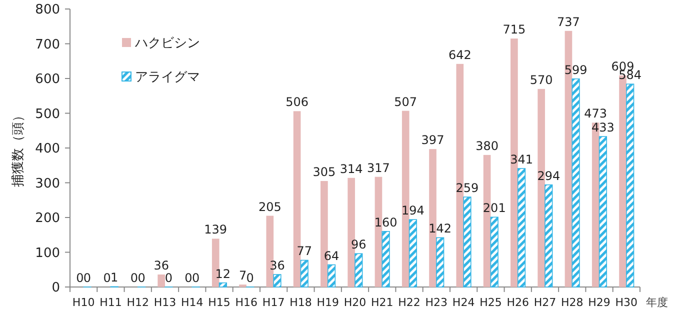 The width and height of the screenshot is (680, 322). I want to click on data-label: 64, so click(332, 255).